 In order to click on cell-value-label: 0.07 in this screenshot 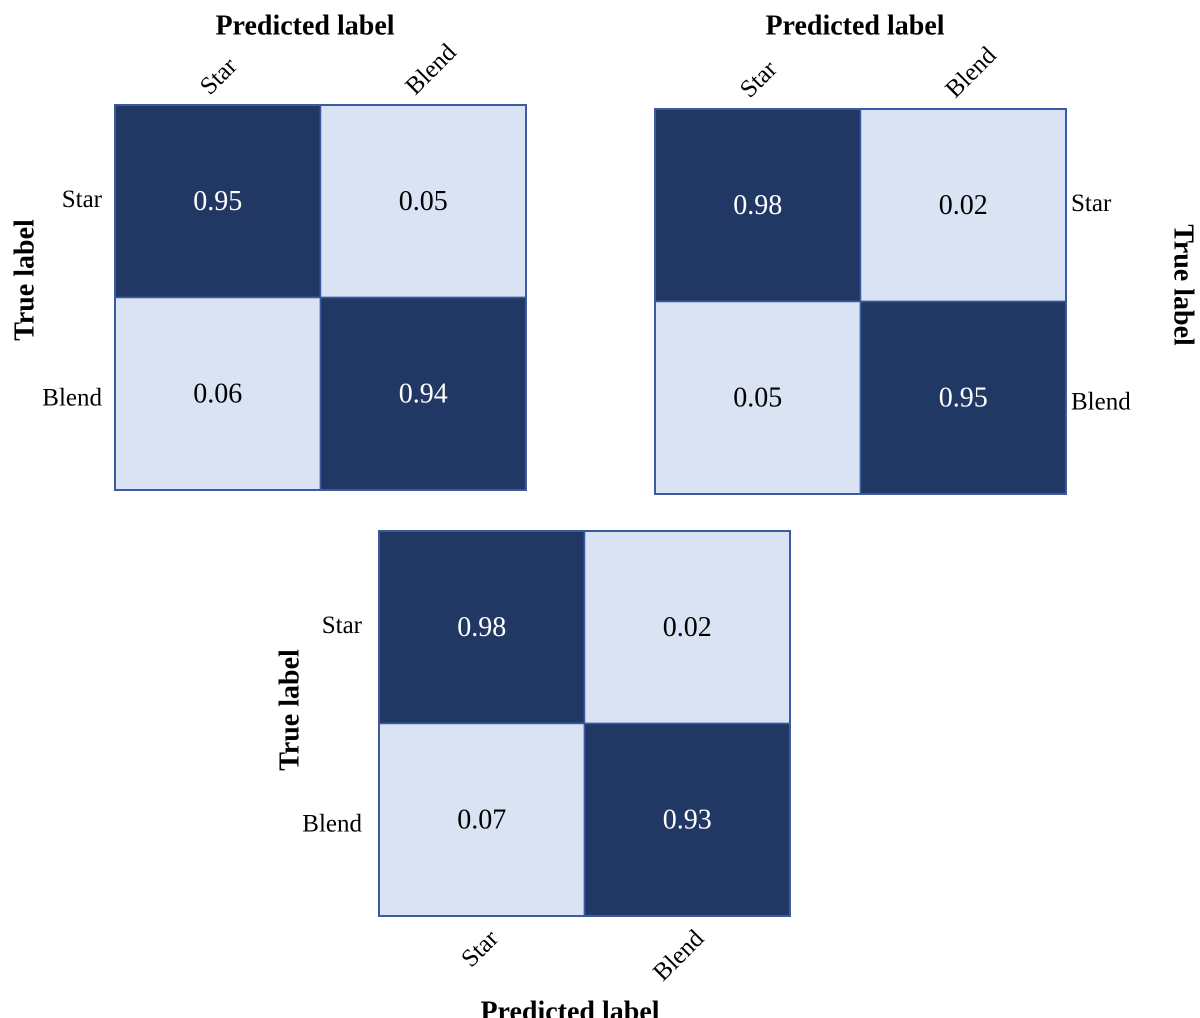, I will do `click(481, 819)`.